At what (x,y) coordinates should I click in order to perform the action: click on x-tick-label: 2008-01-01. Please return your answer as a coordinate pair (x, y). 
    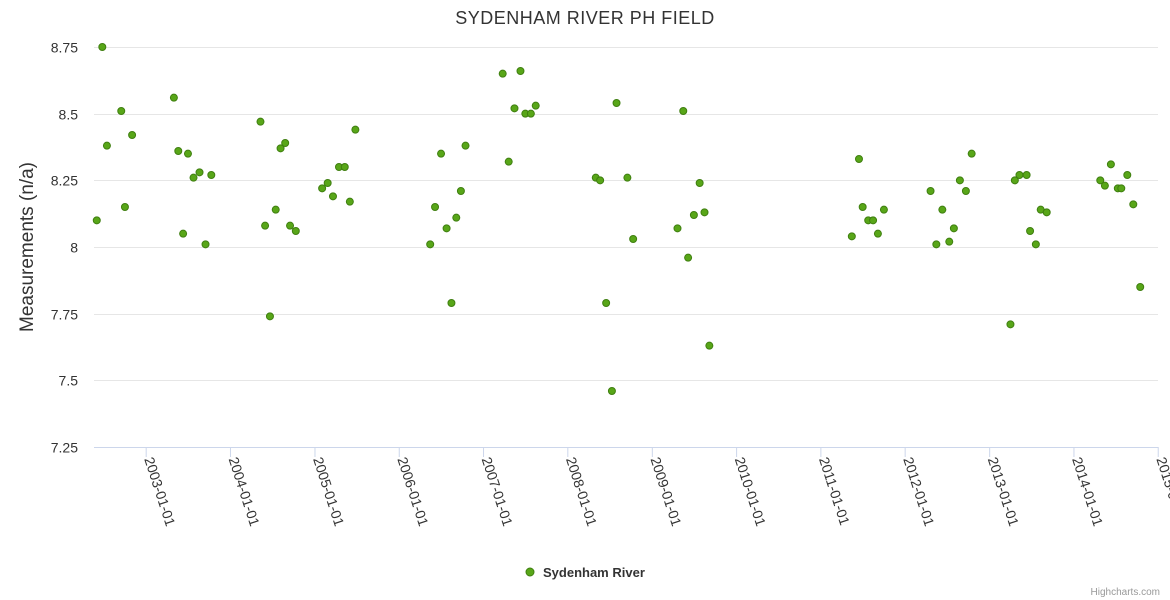
    Looking at the image, I should click on (581, 491).